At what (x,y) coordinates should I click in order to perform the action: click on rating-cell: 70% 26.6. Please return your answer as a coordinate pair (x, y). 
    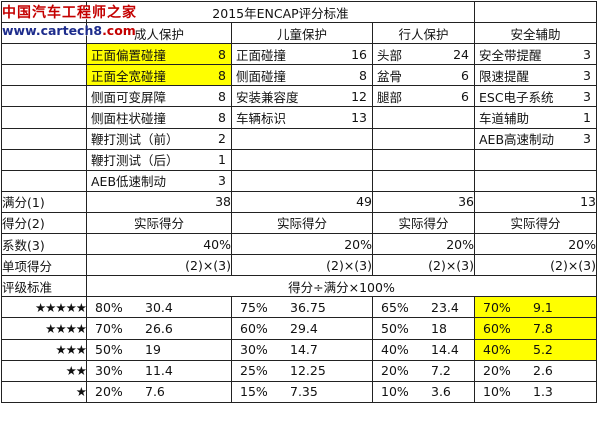
    Looking at the image, I should click on (159, 328).